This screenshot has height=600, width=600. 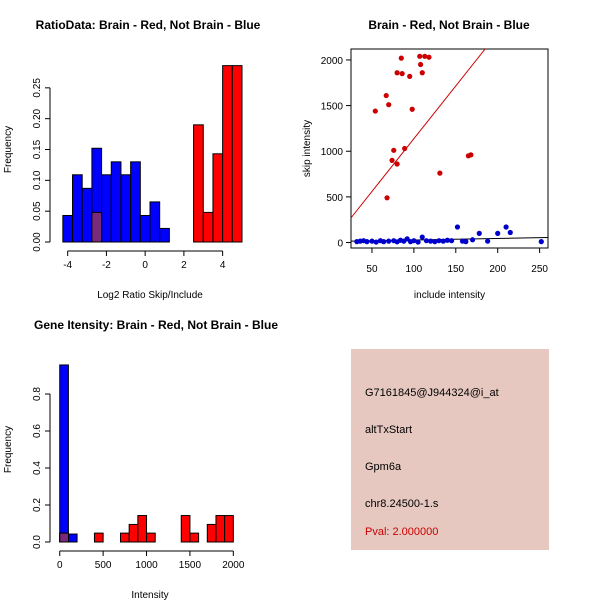 What do you see at coordinates (402, 504) in the screenshot?
I see `location-label: chr8.24500-1.s` at bounding box center [402, 504].